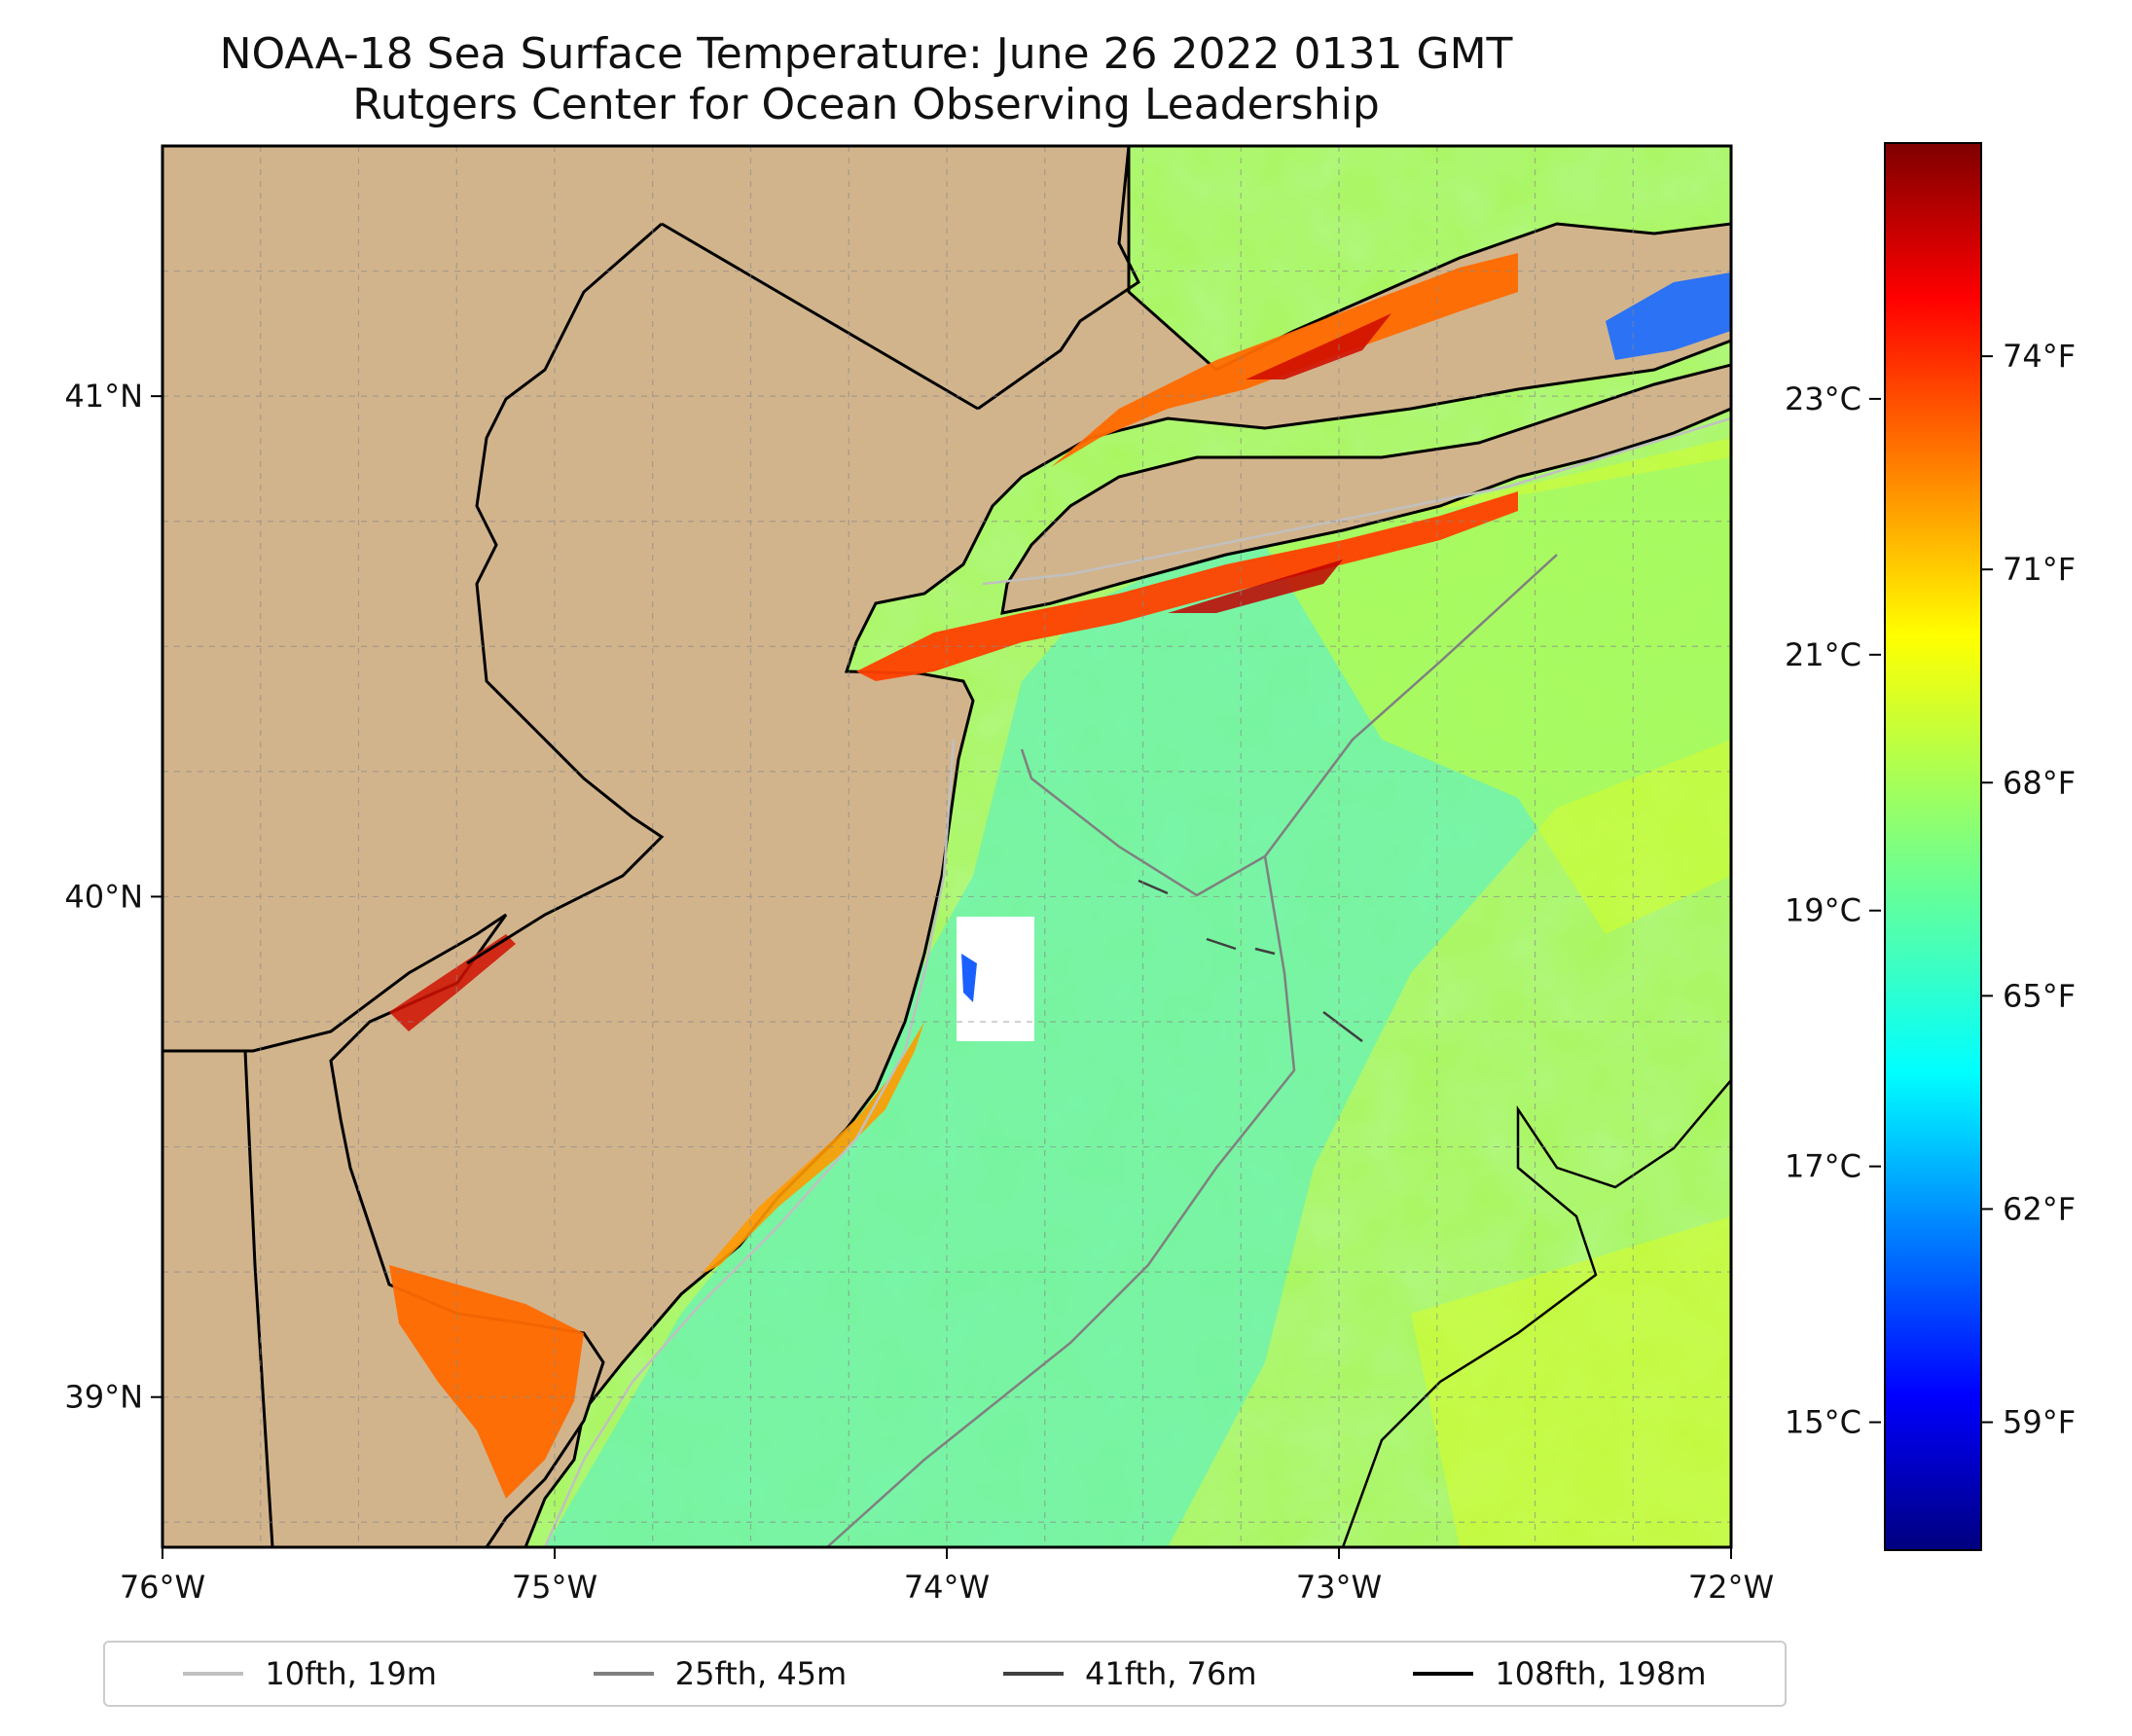 The width and height of the screenshot is (2132, 1736). Describe the element at coordinates (162, 1588) in the screenshot. I see `lon-tick-label: 76°W` at that location.